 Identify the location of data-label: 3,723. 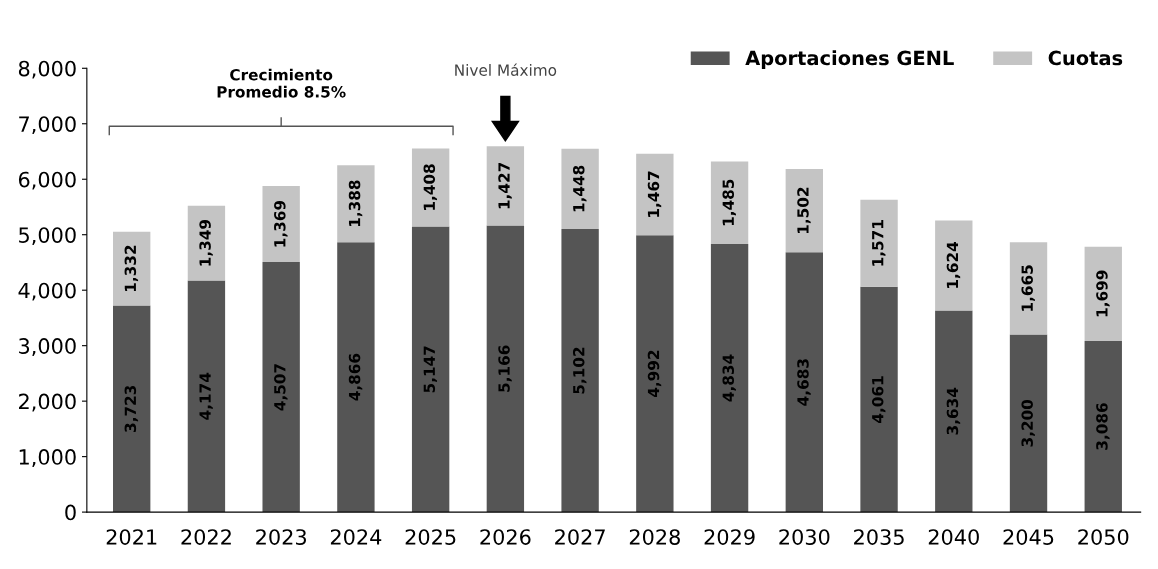
(131, 408).